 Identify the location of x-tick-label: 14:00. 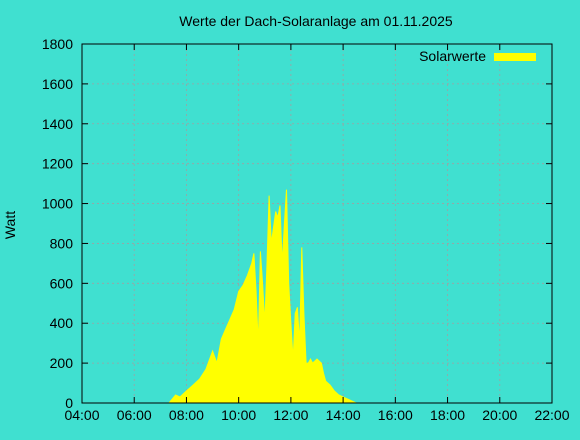
(343, 415).